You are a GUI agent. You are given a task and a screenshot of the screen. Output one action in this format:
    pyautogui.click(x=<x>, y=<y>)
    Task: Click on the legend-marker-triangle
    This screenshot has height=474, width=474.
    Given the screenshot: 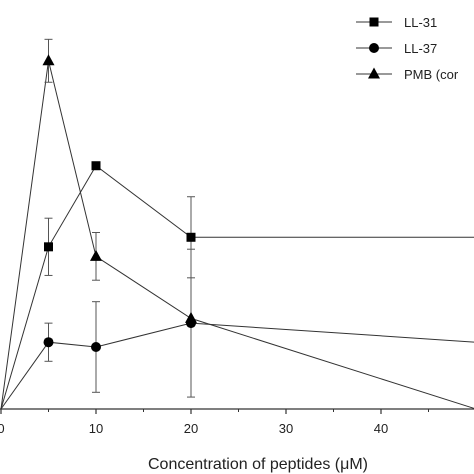 What is the action you would take?
    pyautogui.click(x=374, y=73)
    